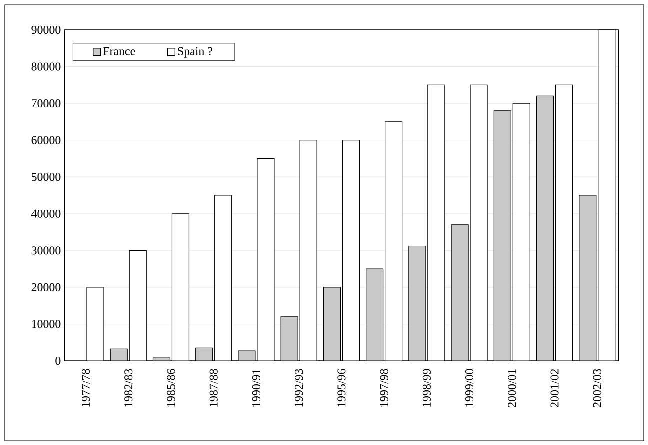  I want to click on x-tick-label: 1985/86, so click(171, 388).